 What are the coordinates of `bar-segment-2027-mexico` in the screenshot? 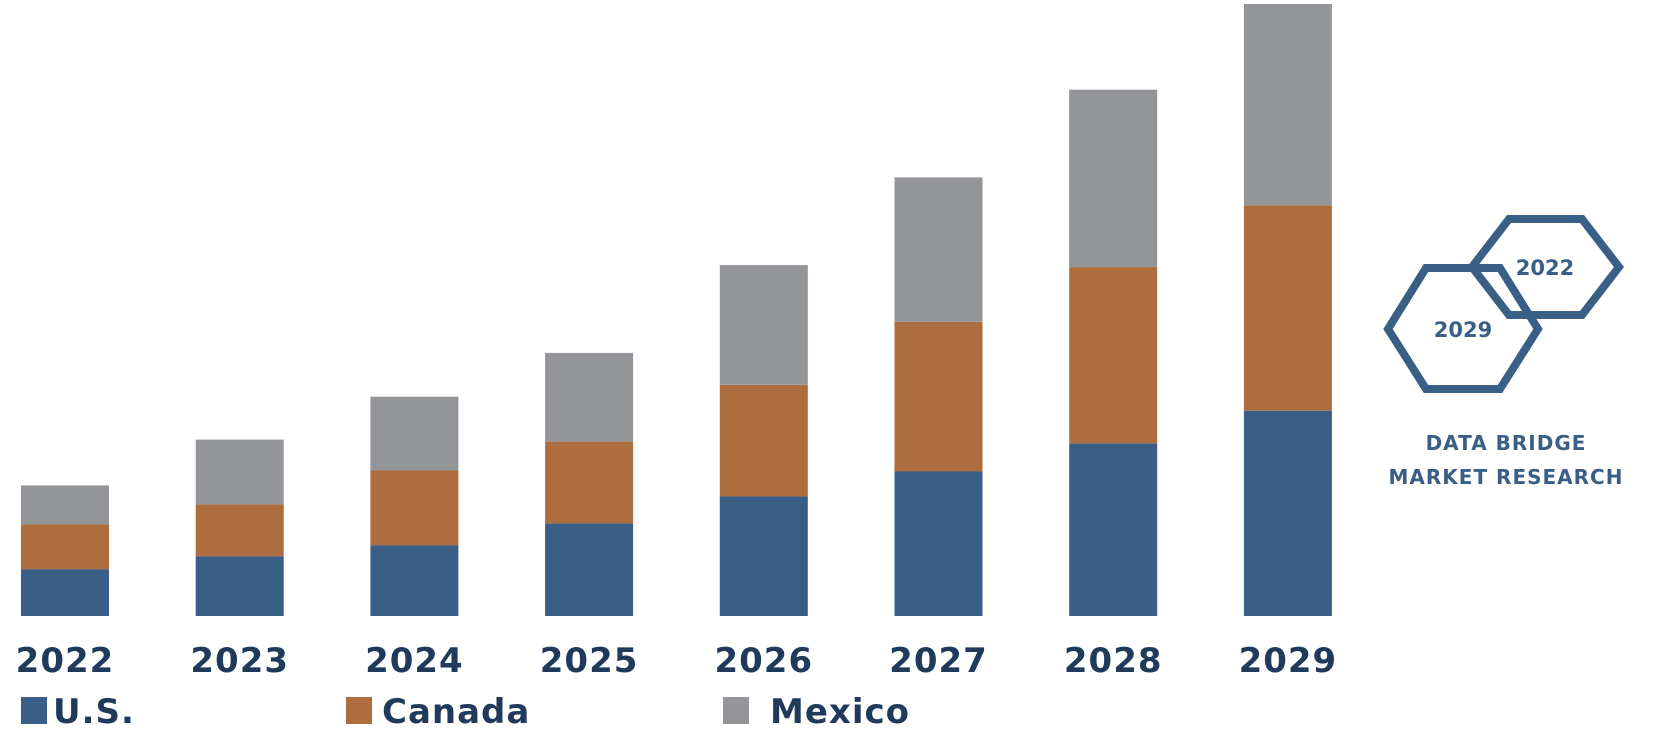 It's located at (938, 249).